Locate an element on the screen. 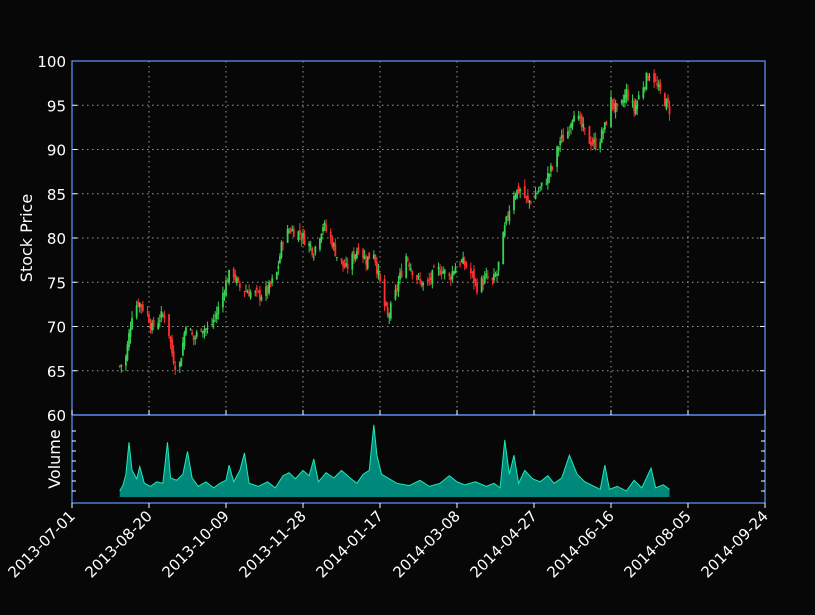 This screenshot has width=815, height=615. price-y-tick-label: 80 is located at coordinates (56, 239).